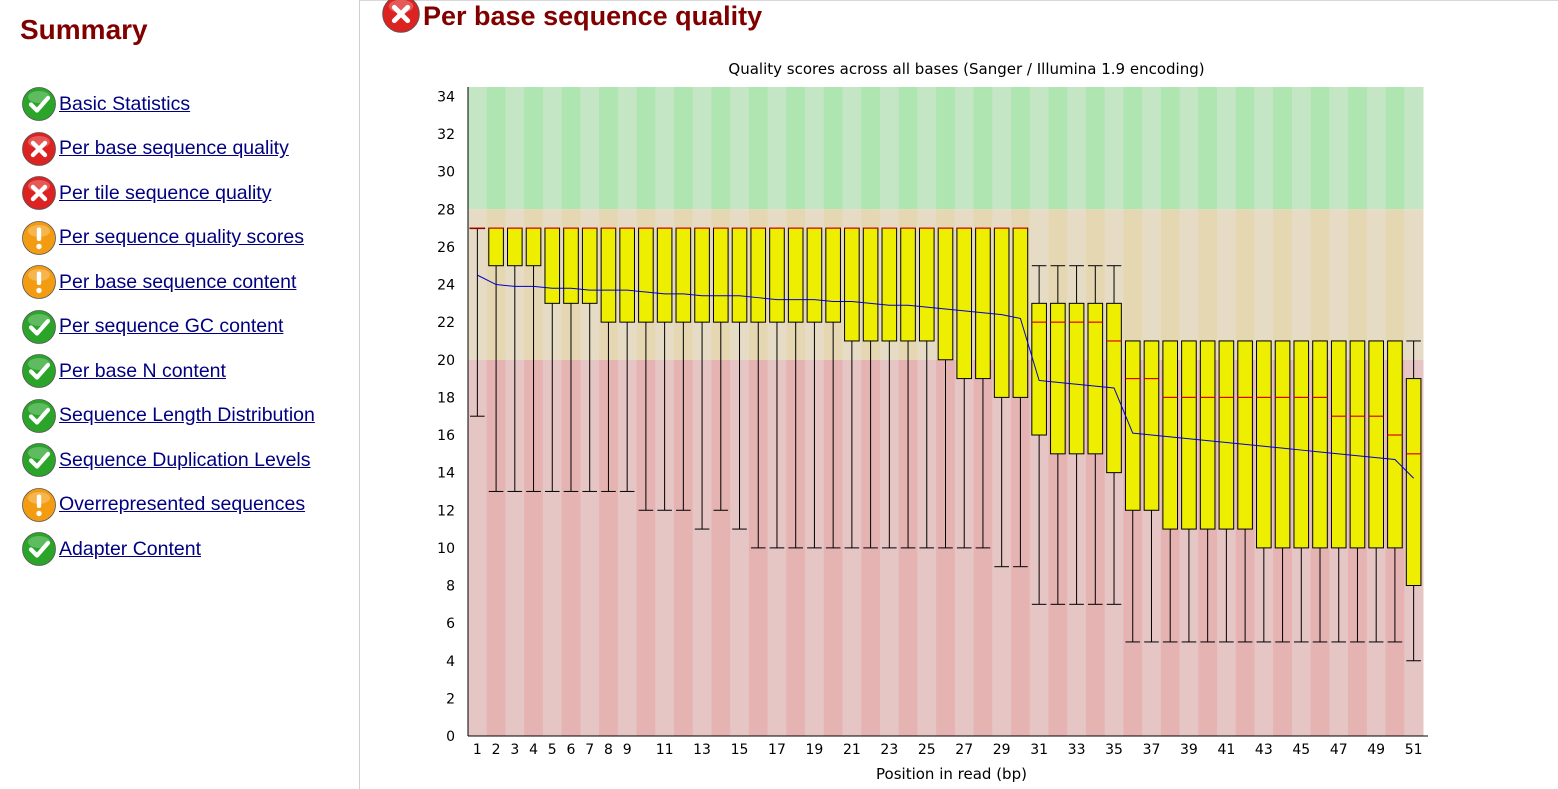 The width and height of the screenshot is (1558, 789). What do you see at coordinates (182, 504) in the screenshot?
I see `module-link: Overrepresented sequences` at bounding box center [182, 504].